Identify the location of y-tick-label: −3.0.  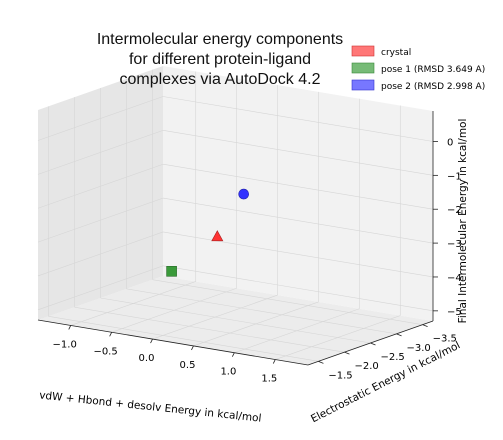
(419, 348).